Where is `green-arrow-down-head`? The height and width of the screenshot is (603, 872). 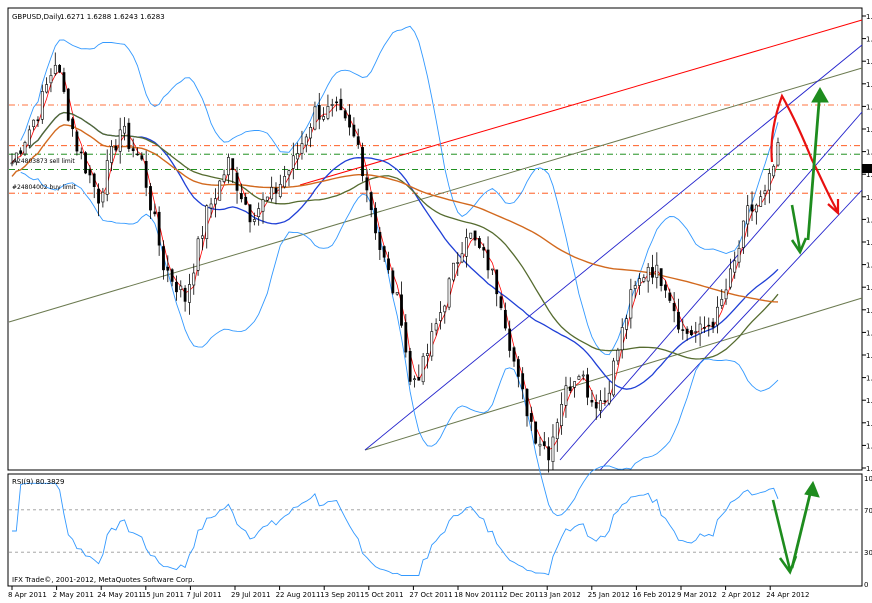
green-arrow-down-head is located at coordinates (799, 246).